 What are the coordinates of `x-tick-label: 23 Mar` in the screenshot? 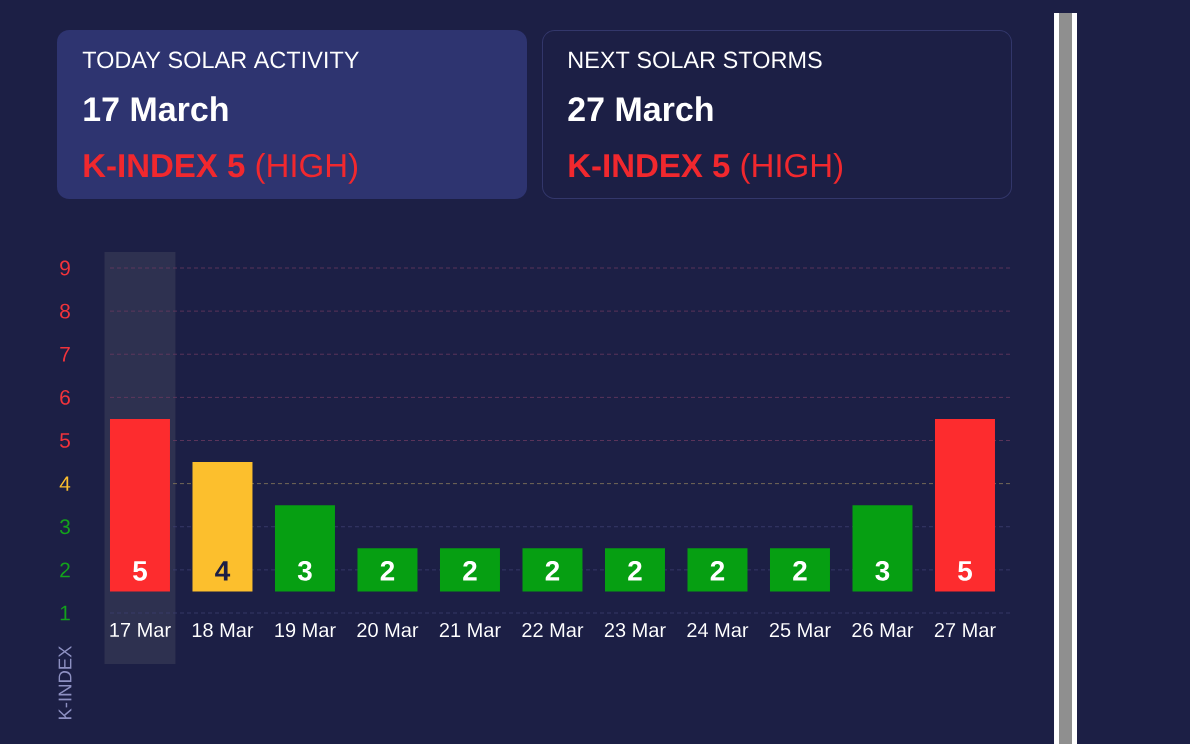 It's located at (635, 630).